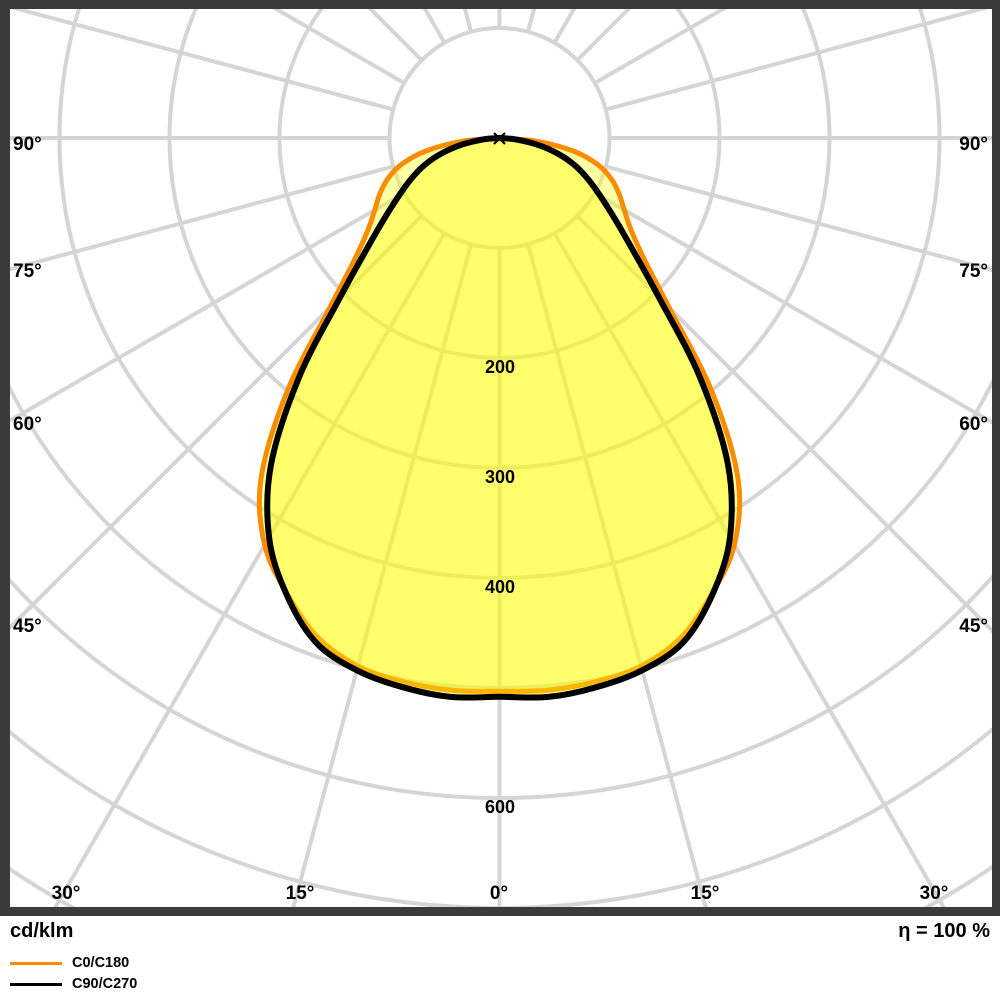 The height and width of the screenshot is (1000, 1000). What do you see at coordinates (36, 963) in the screenshot?
I see `legend-line-c0-c180` at bounding box center [36, 963].